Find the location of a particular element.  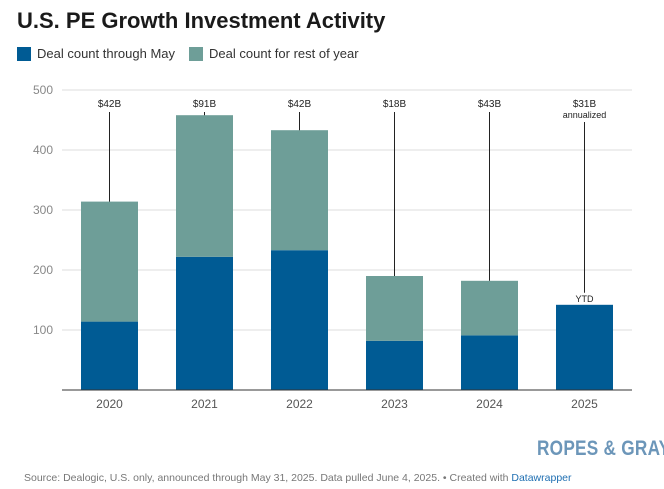

annotation-label-2024: $43B is located at coordinates (490, 104).